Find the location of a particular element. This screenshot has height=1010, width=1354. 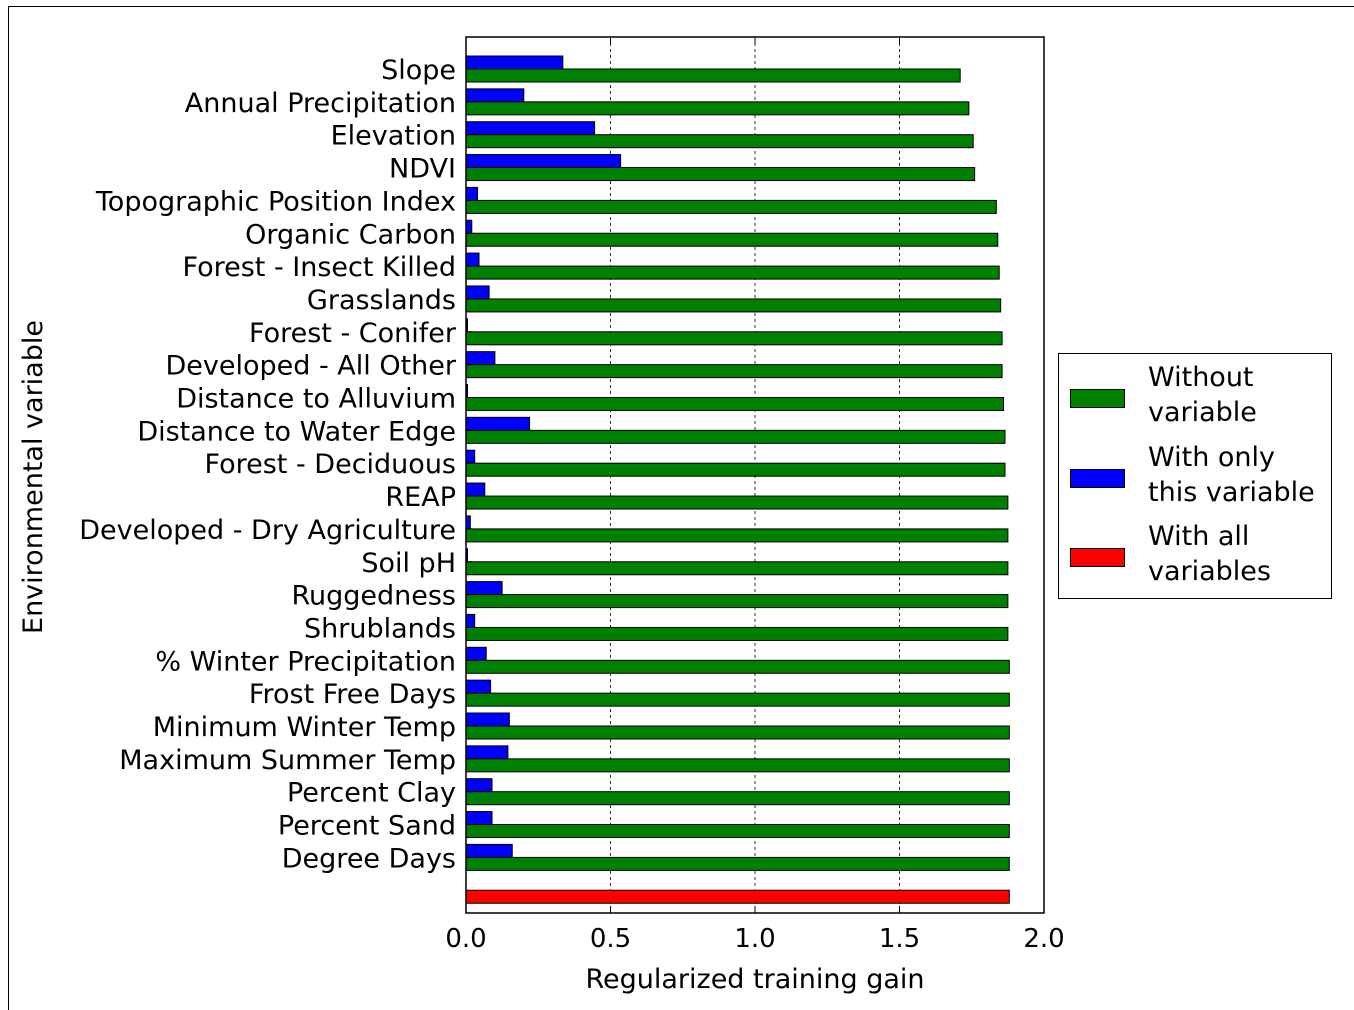

category-label: Percent Clay is located at coordinates (371, 793).